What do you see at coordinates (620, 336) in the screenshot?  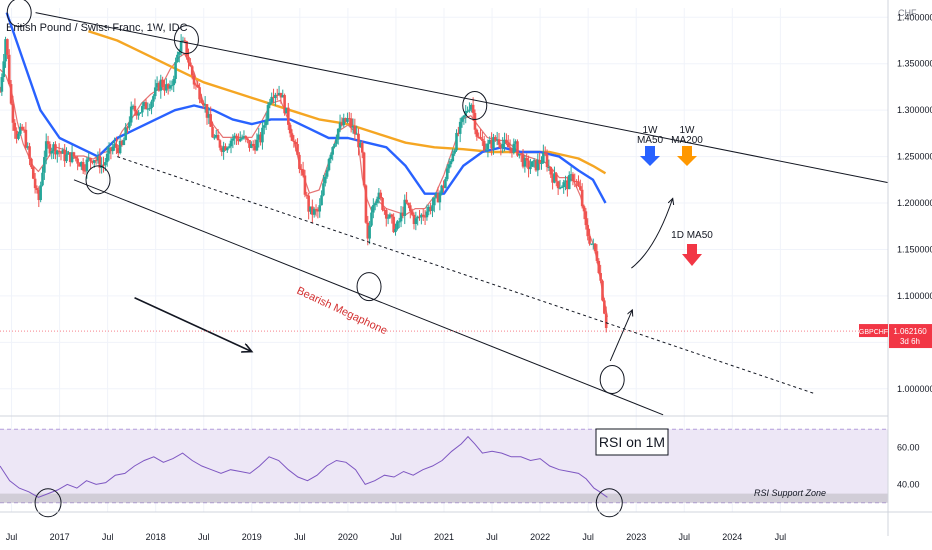 I see `rebound-arrow` at bounding box center [620, 336].